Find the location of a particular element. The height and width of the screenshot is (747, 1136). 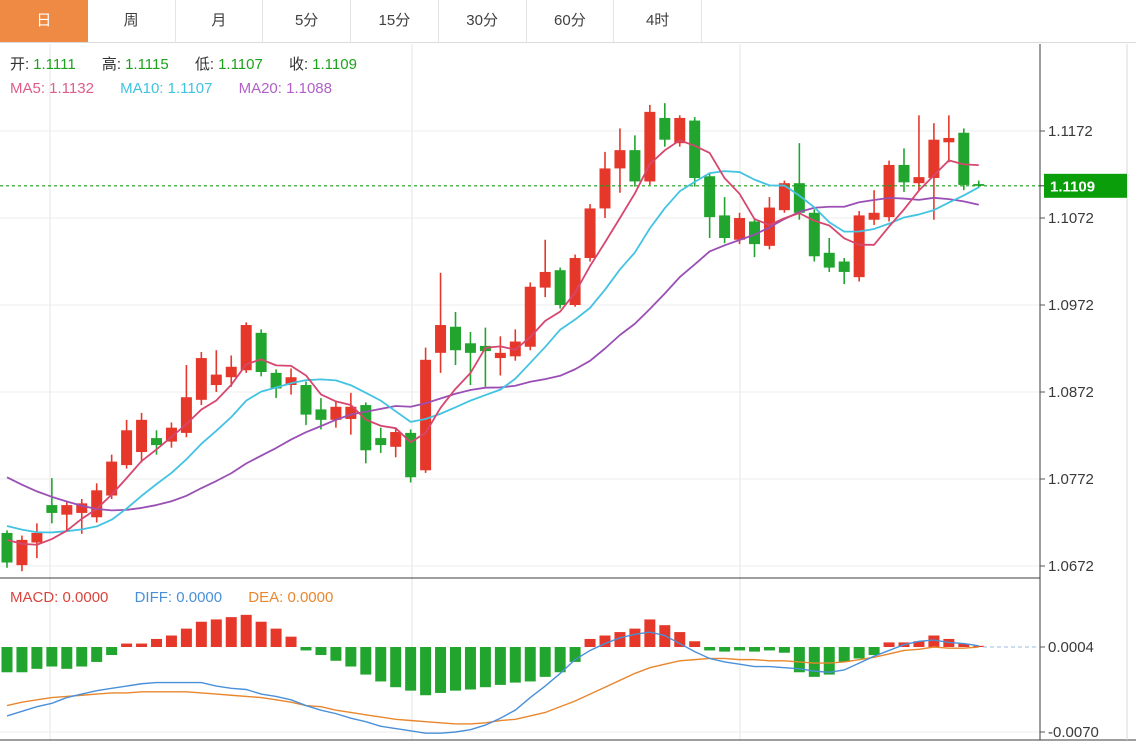

ohlc-readout: 开: 1.1111 高: 1.1115 低: 1.1107 收: 1.1109 is located at coordinates (185, 63).